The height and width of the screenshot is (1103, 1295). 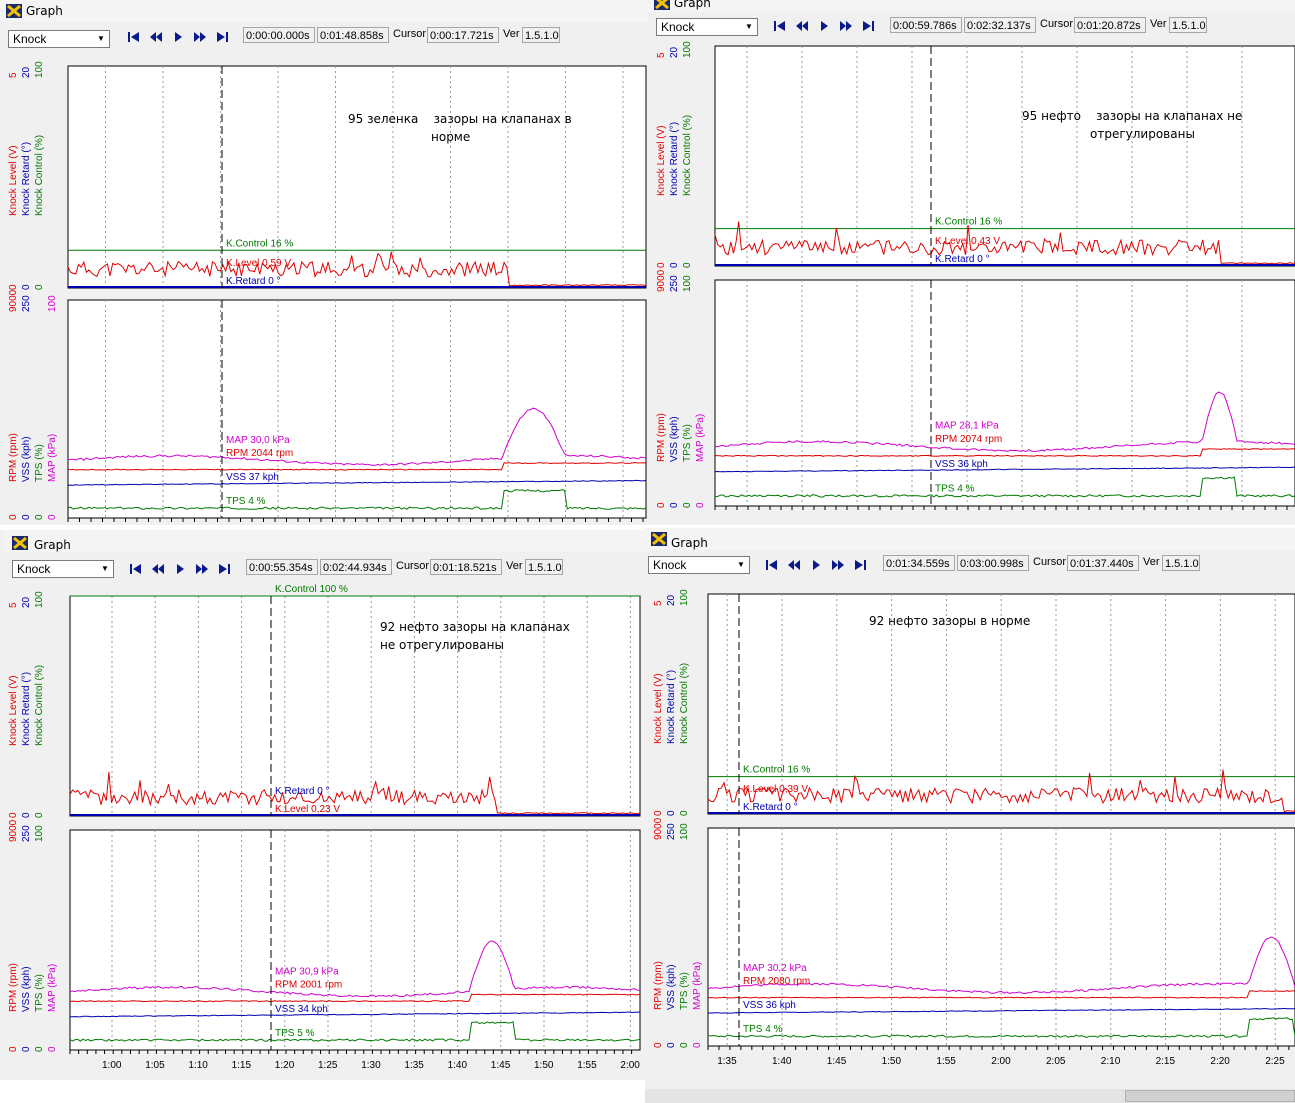 What do you see at coordinates (993, 563) in the screenshot?
I see `end-time-field: 0:03:00.998s` at bounding box center [993, 563].